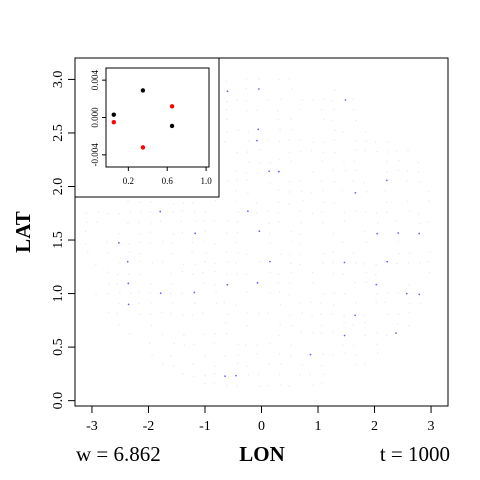 The height and width of the screenshot is (480, 480). I want to click on inset-x-tick-label: 0.6, so click(168, 181).